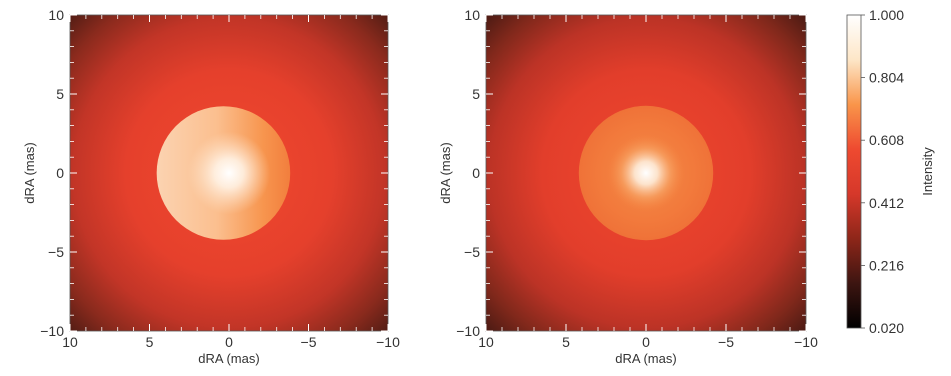  I want to click on left-y-tick-label: 10, so click(56, 15).